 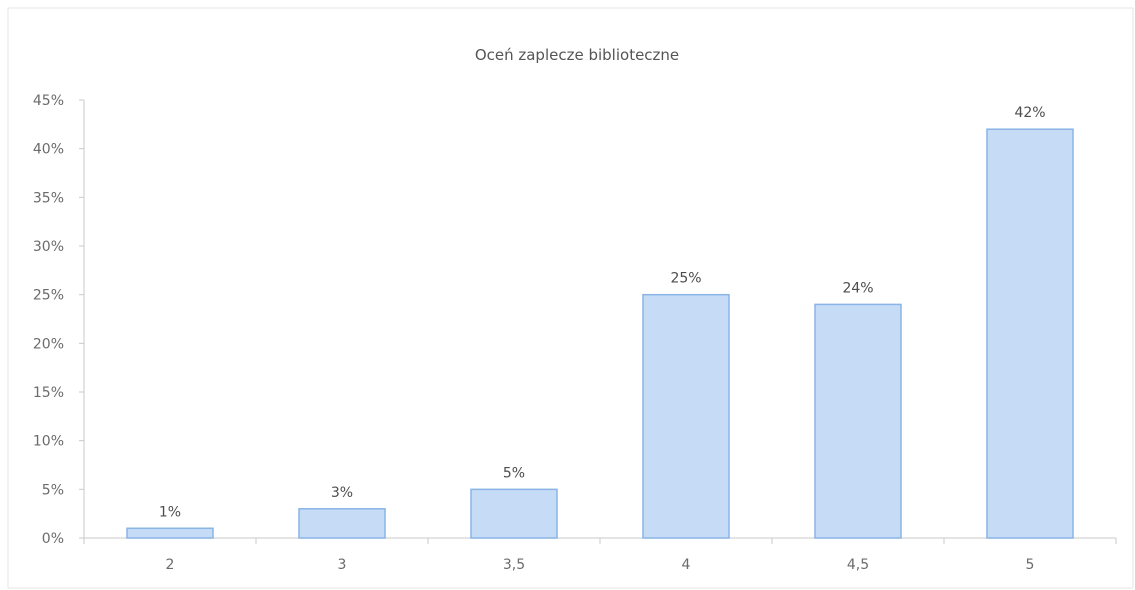 What do you see at coordinates (48, 442) in the screenshot?
I see `y-tick-label: 10%` at bounding box center [48, 442].